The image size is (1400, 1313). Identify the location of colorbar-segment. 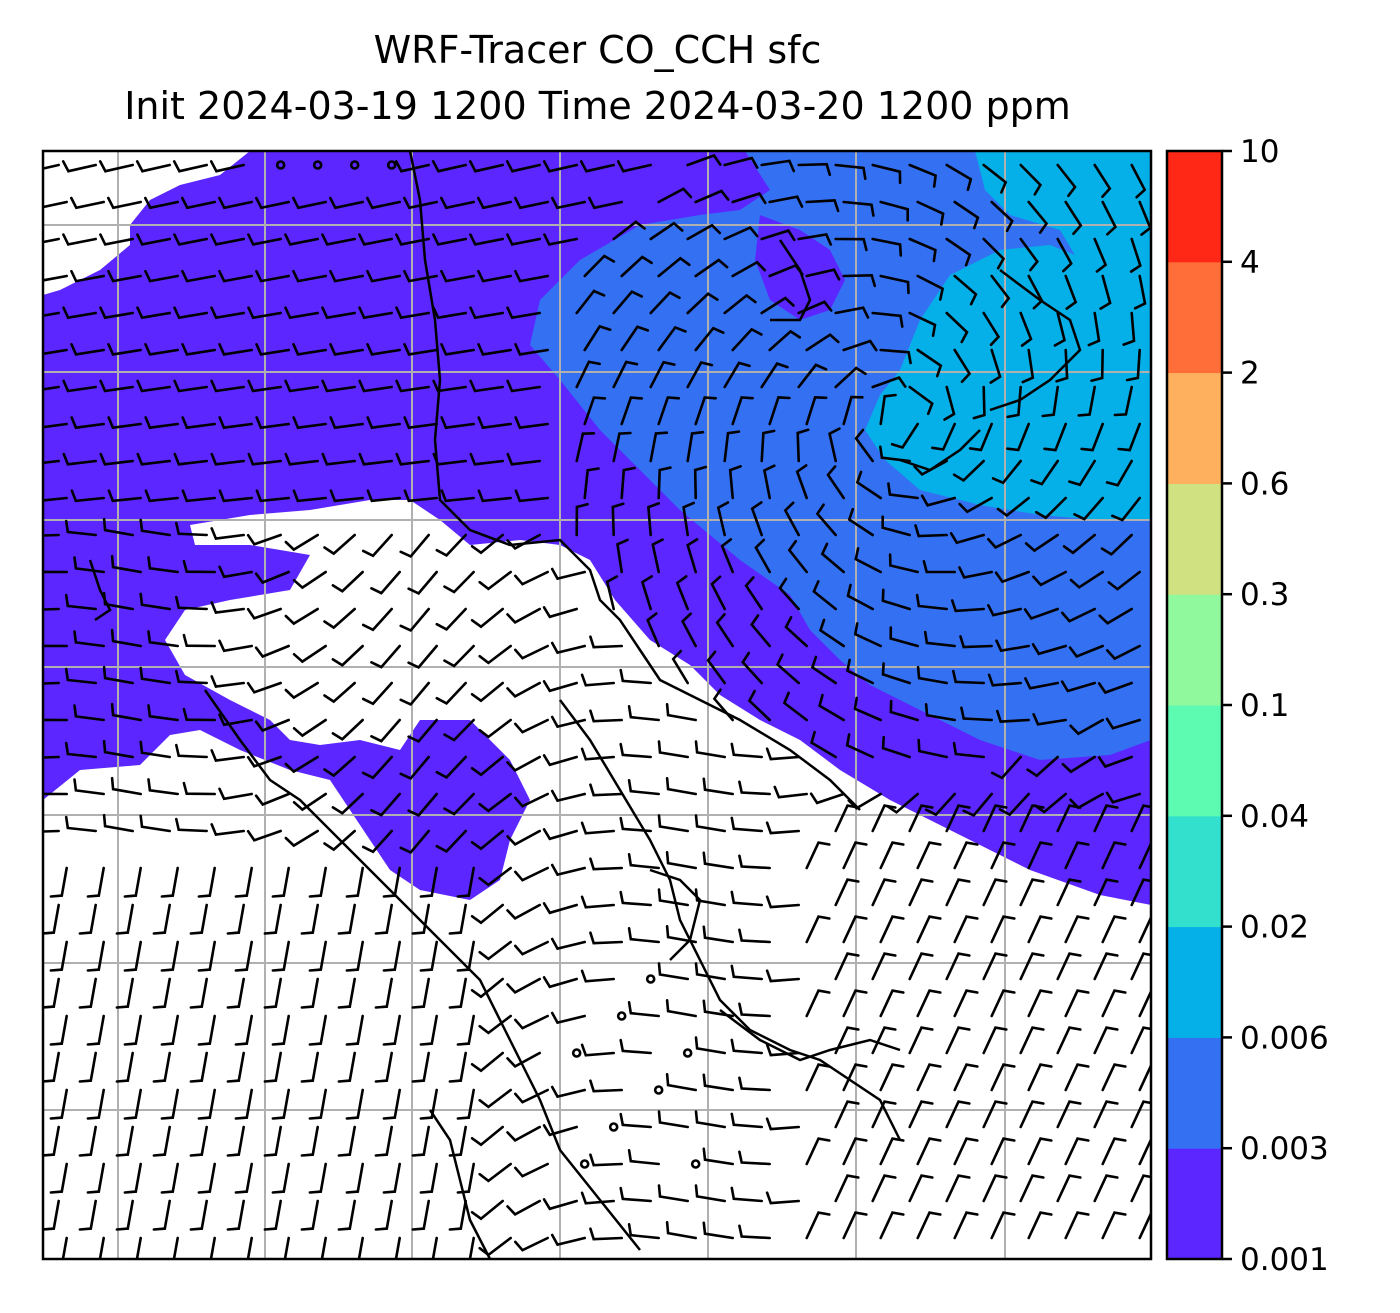
(1194, 1093).